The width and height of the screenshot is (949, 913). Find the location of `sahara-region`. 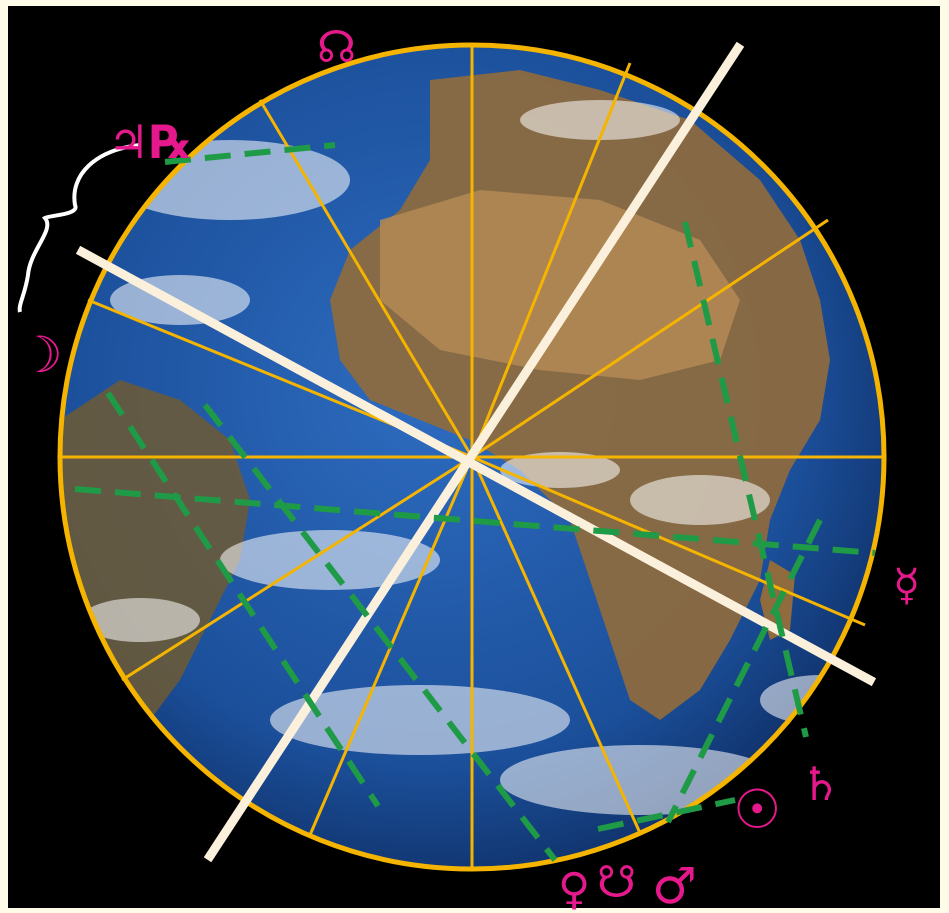

sahara-region is located at coordinates (560, 285).